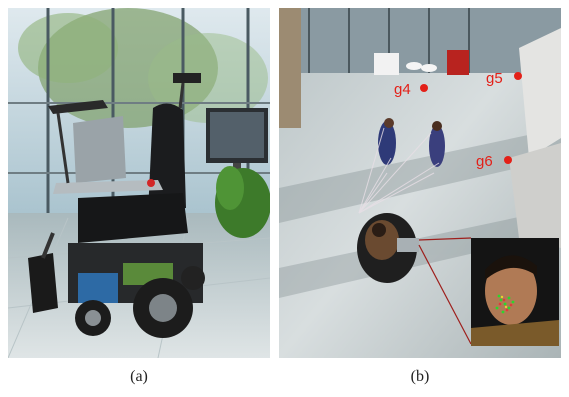 This screenshot has height=397, width=569. I want to click on caption-b: (b), so click(420, 376).